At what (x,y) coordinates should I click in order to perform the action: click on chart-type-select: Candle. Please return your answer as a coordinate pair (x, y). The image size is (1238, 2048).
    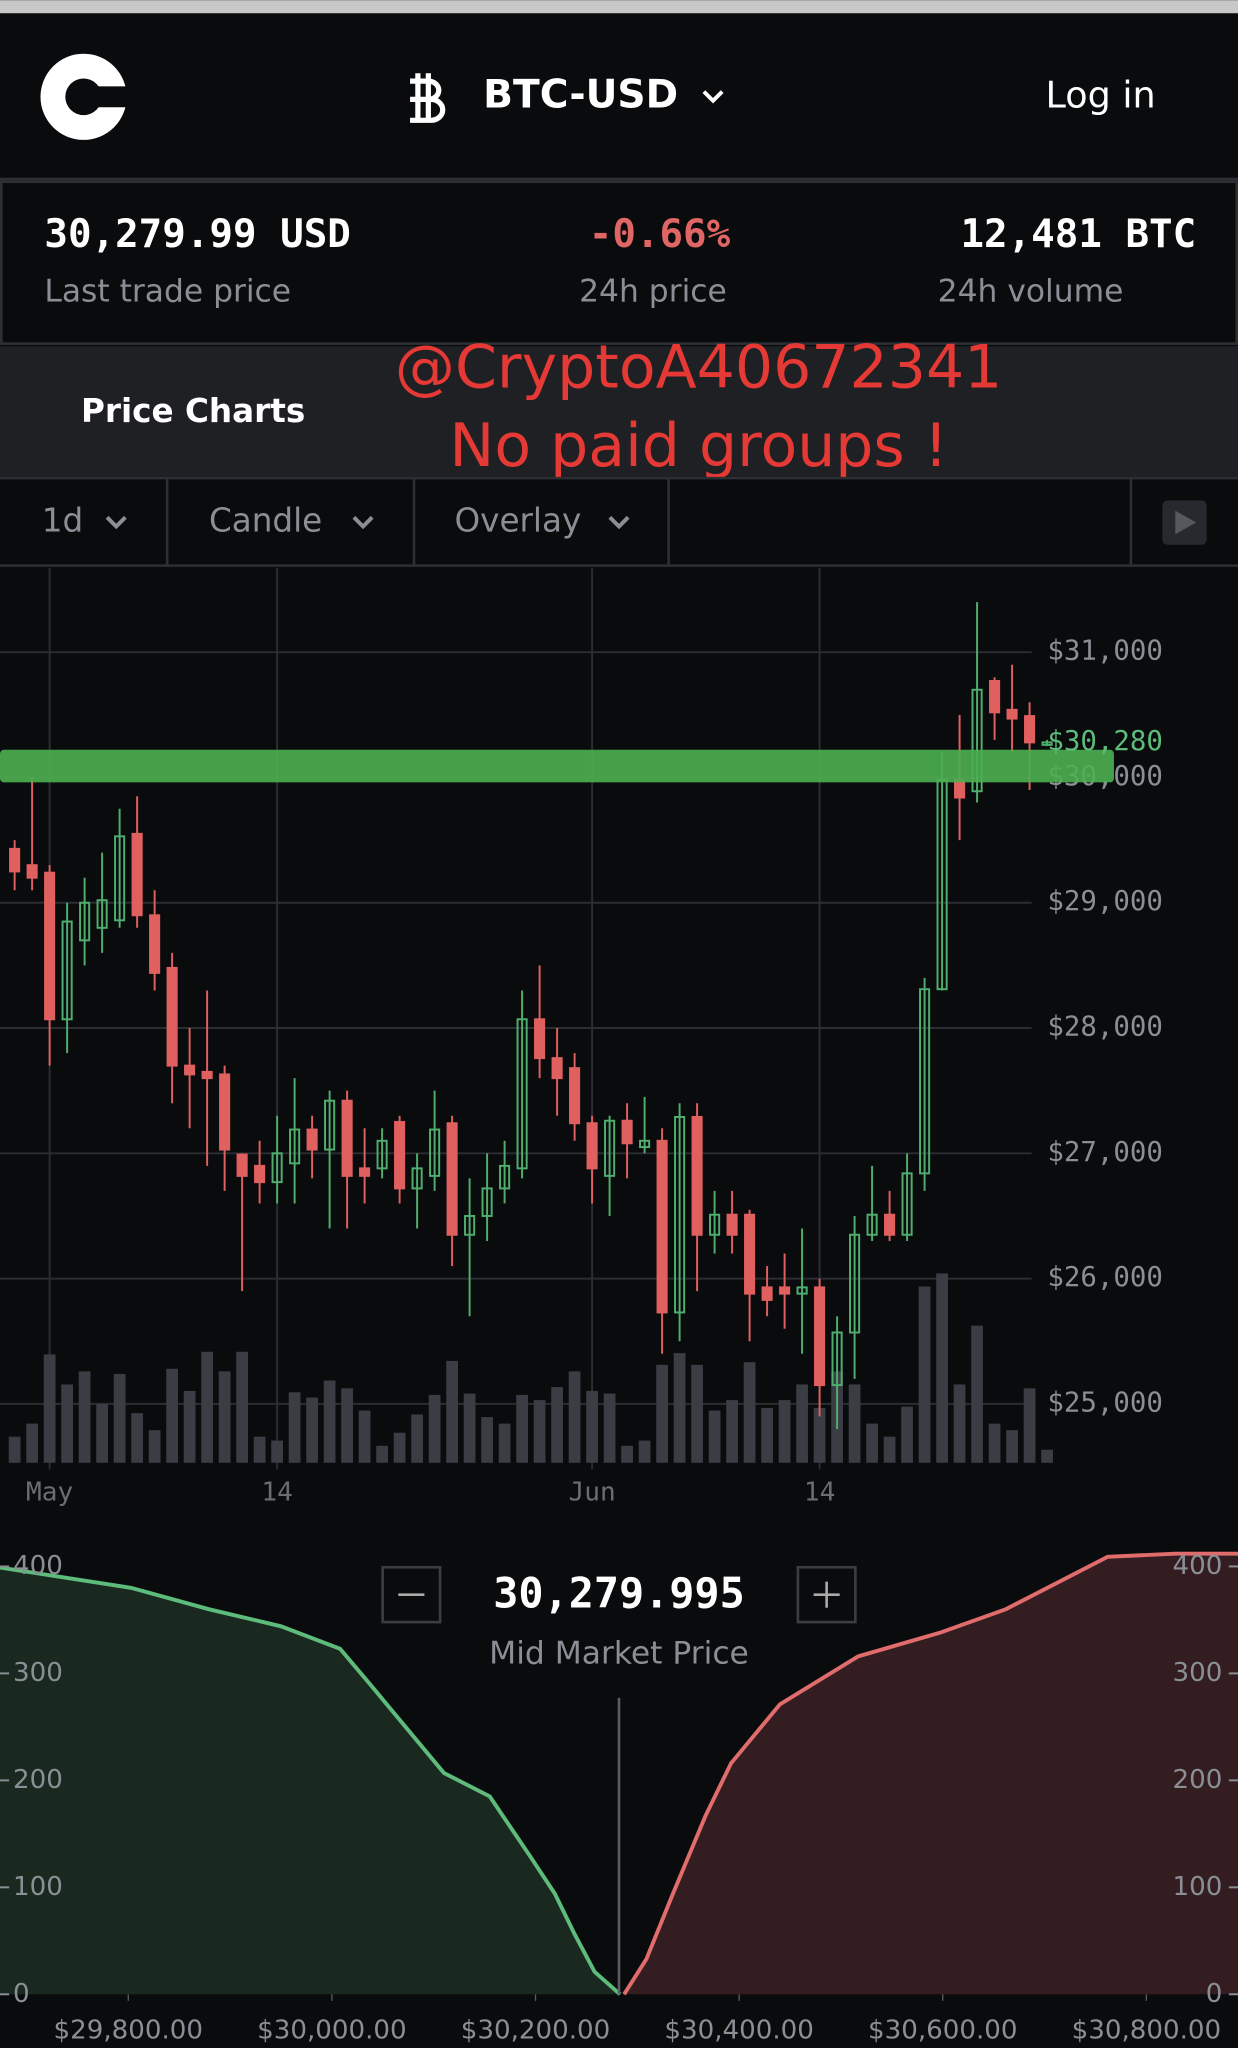
    Looking at the image, I should click on (265, 521).